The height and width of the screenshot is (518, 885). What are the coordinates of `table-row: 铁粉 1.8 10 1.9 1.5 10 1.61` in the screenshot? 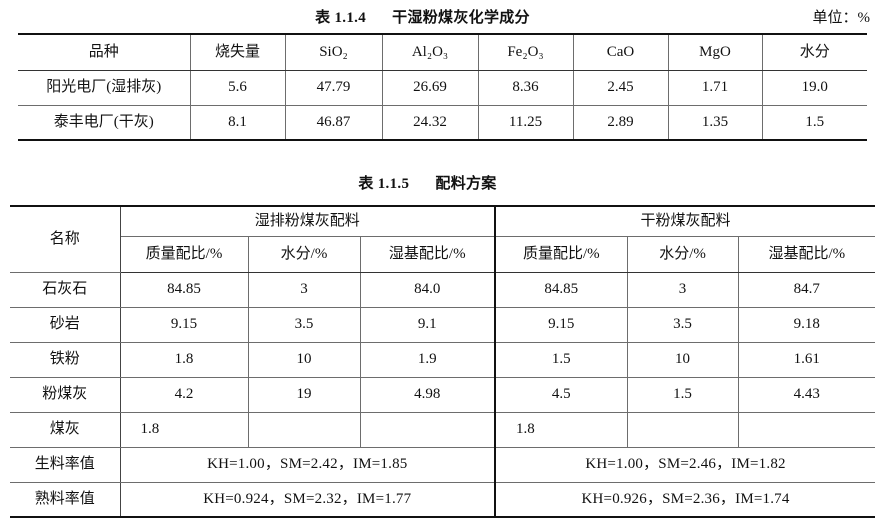 It's located at (443, 359).